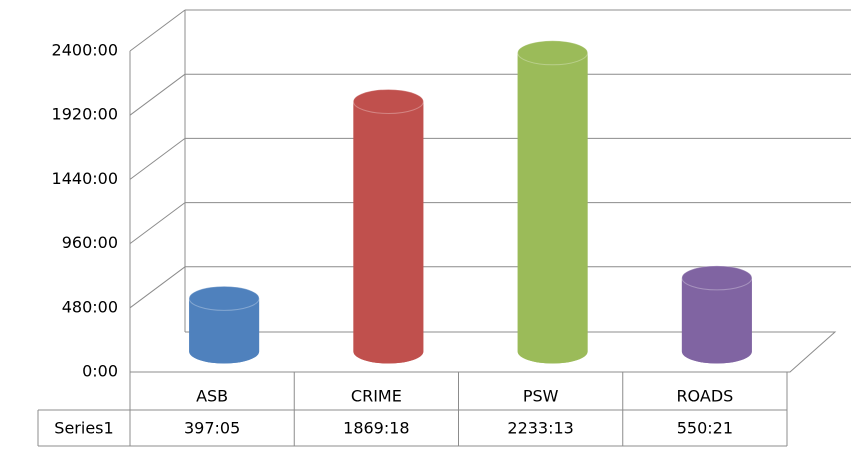  What do you see at coordinates (212, 396) in the screenshot?
I see `x-tick-label: ASB` at bounding box center [212, 396].